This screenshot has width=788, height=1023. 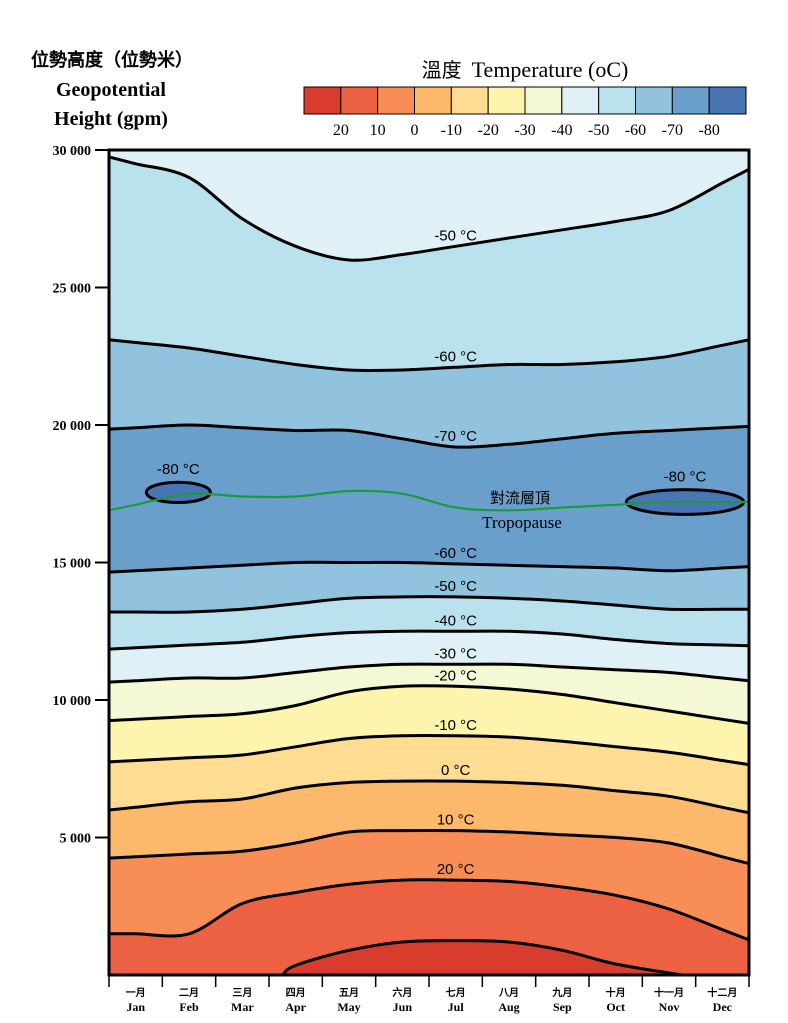 I want to click on isotherm-label: -30 °C, so click(x=455, y=653).